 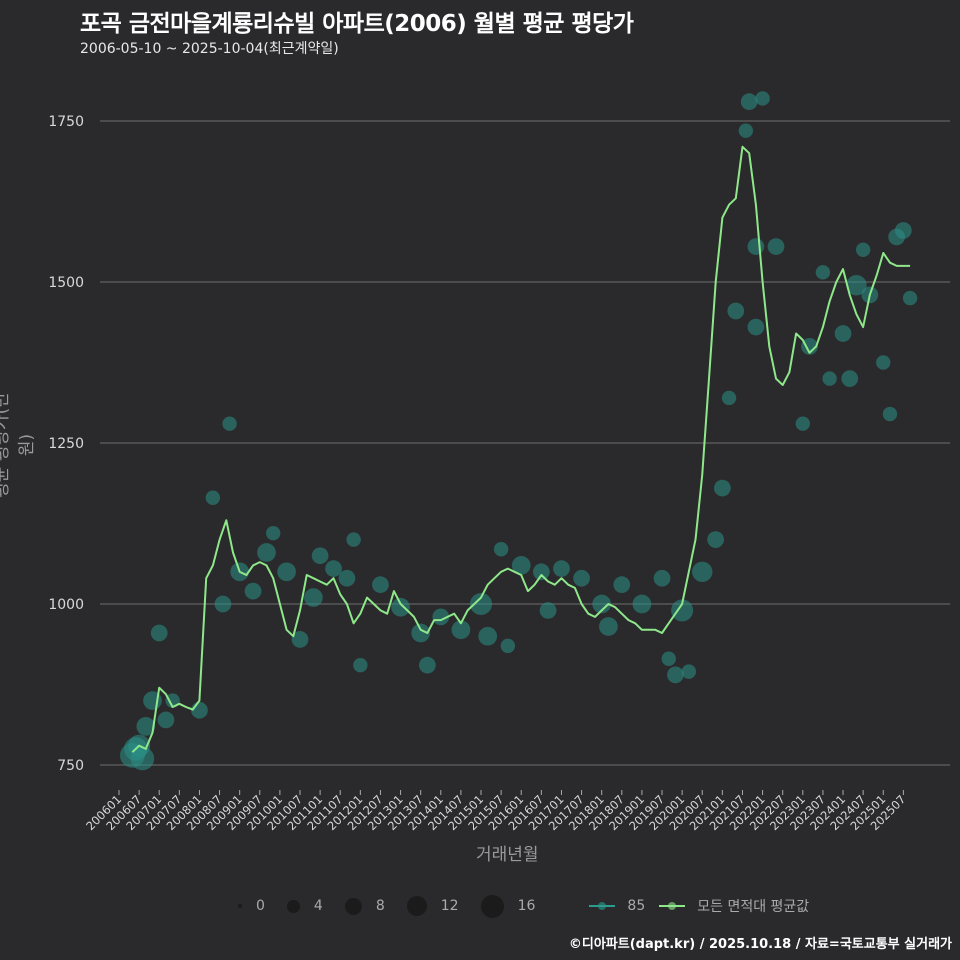 I want to click on chart-legend: 0 4 8 12 16 85 모든 면적대 평균값, so click(x=526, y=906).